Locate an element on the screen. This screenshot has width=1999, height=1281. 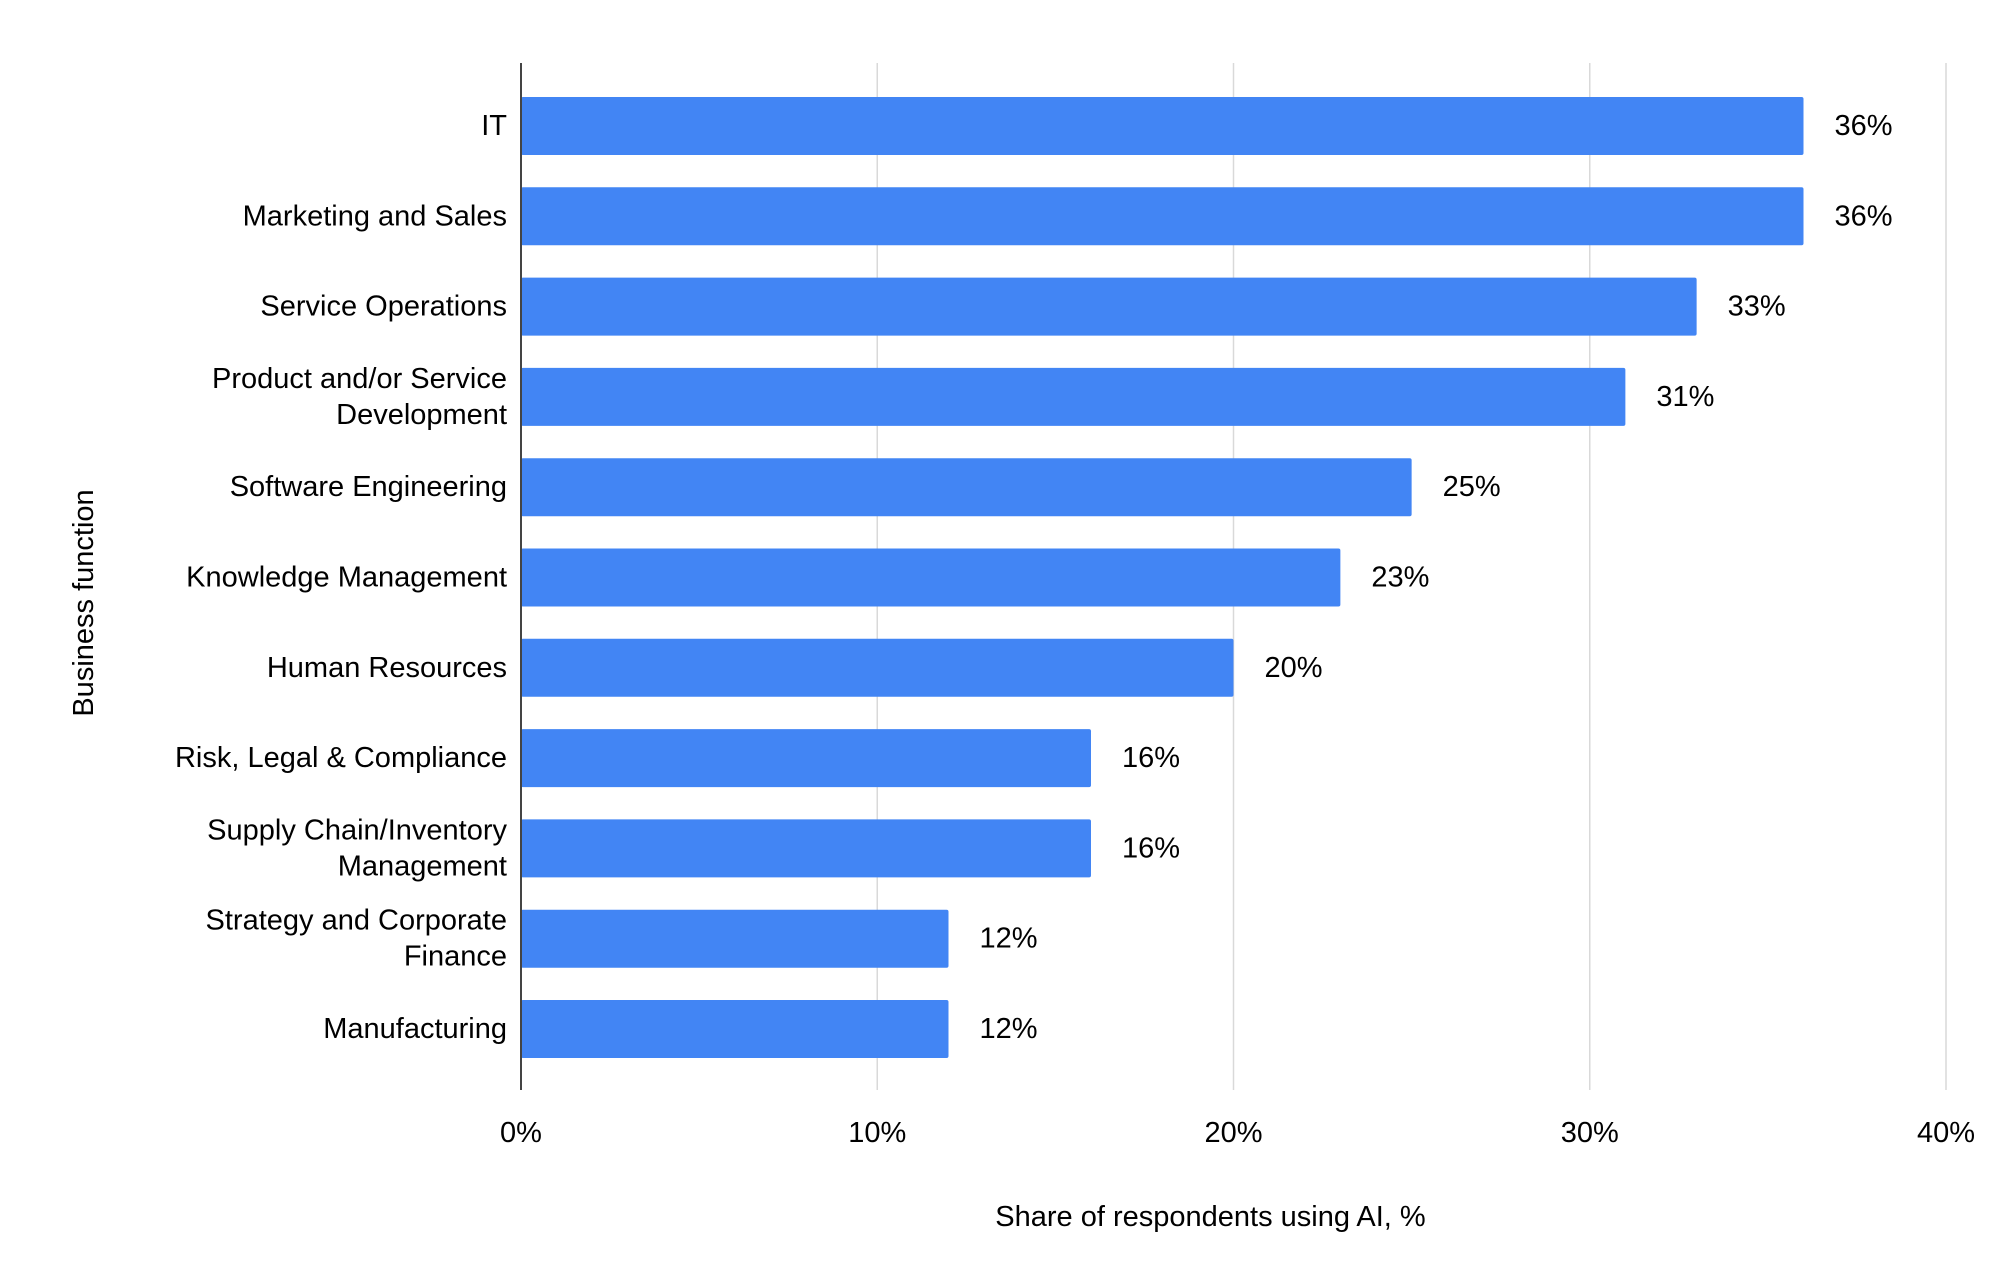
category-label-line: Service Operations is located at coordinates (383, 307).